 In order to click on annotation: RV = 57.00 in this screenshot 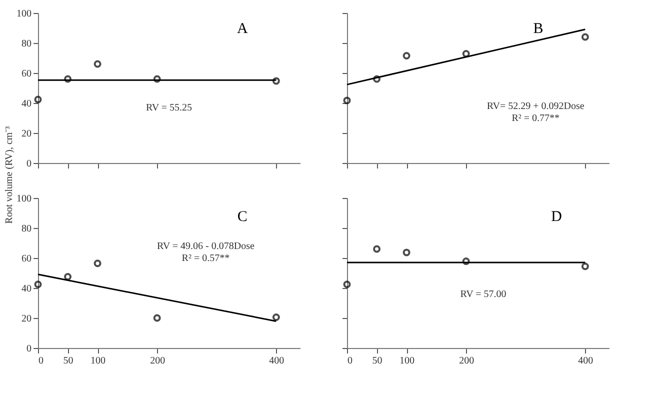, I will do `click(483, 294)`.